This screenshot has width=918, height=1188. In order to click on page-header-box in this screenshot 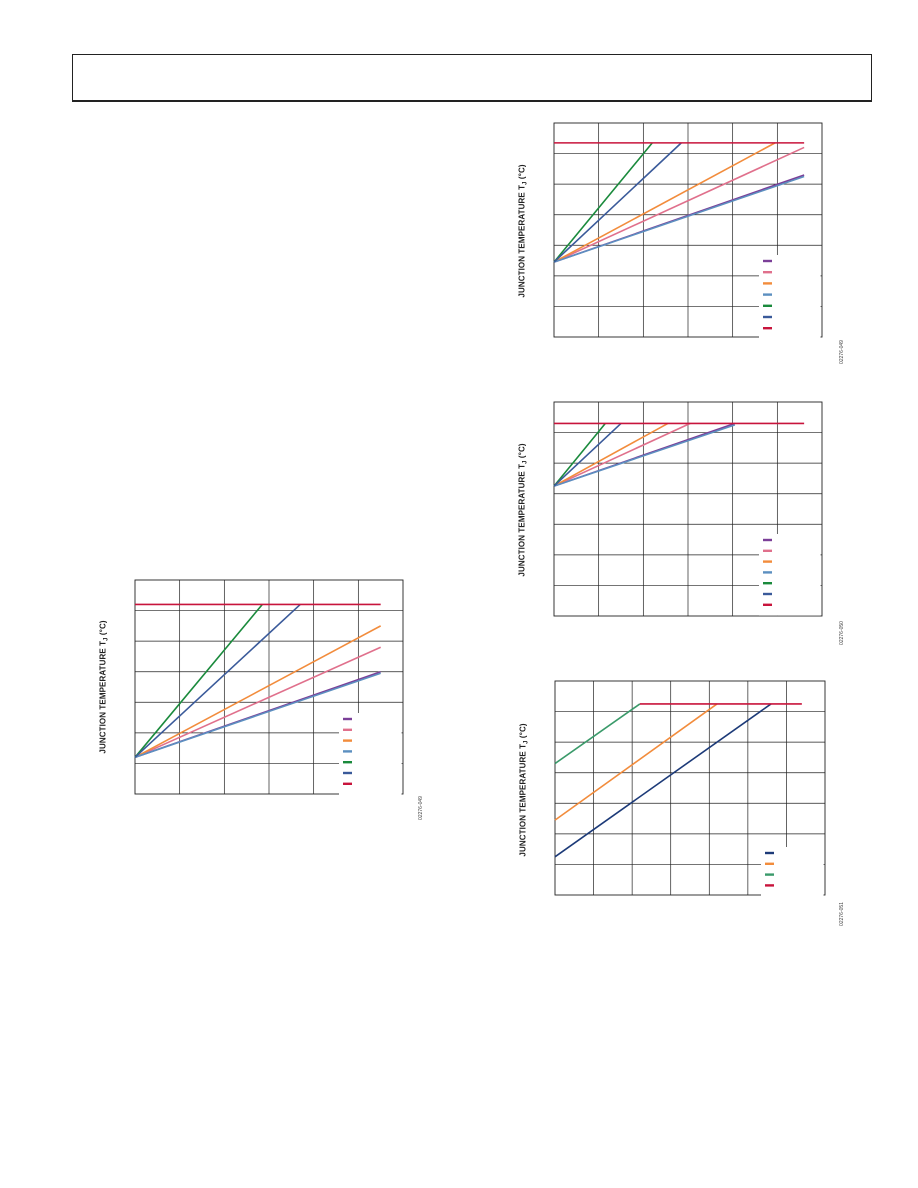, I will do `click(472, 78)`.